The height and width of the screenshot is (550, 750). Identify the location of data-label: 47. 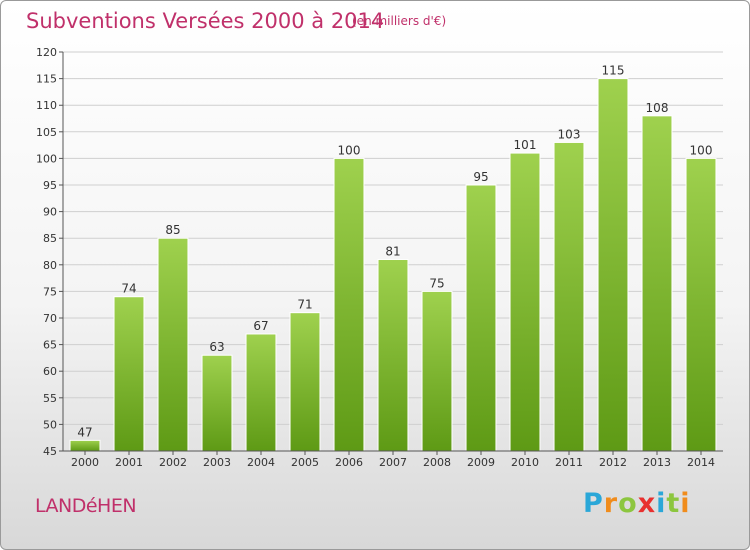
(84, 432).